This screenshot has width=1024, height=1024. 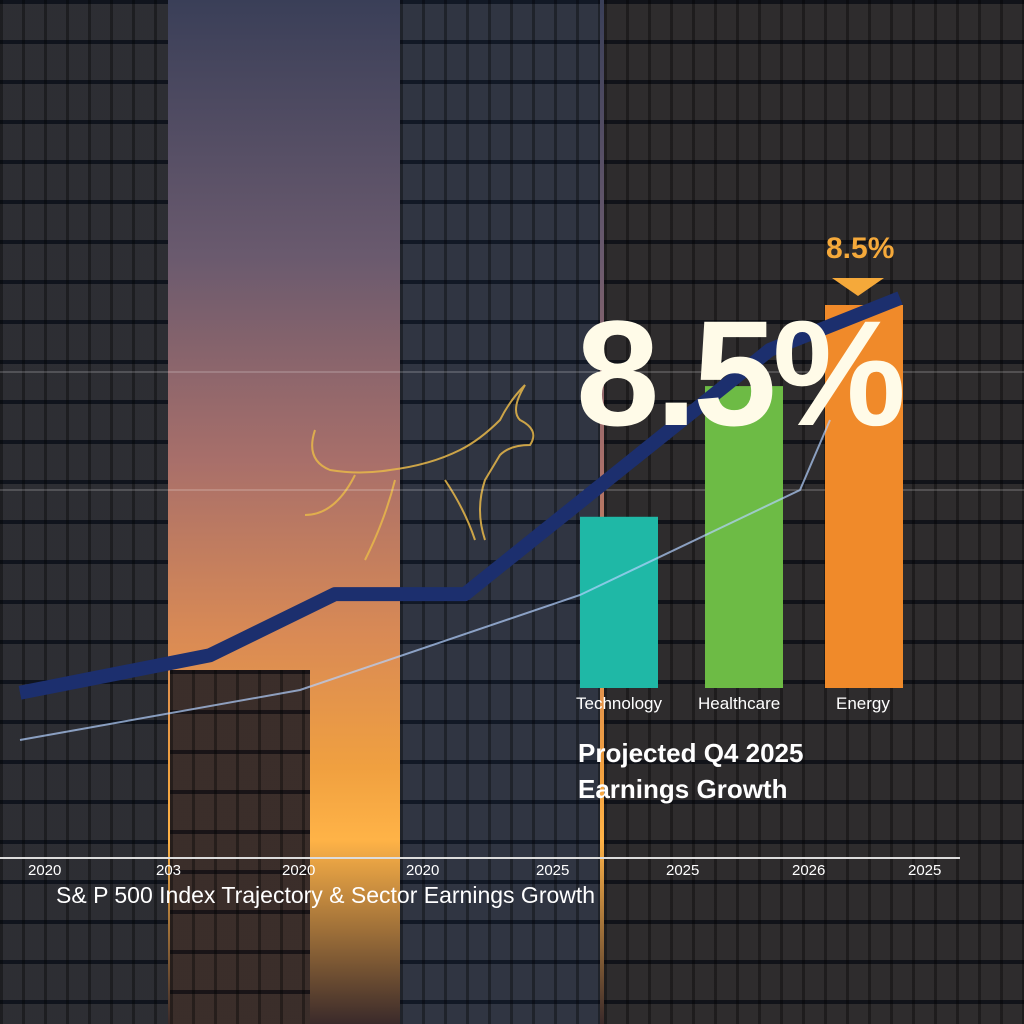 I want to click on building-distant, so click(x=240, y=847).